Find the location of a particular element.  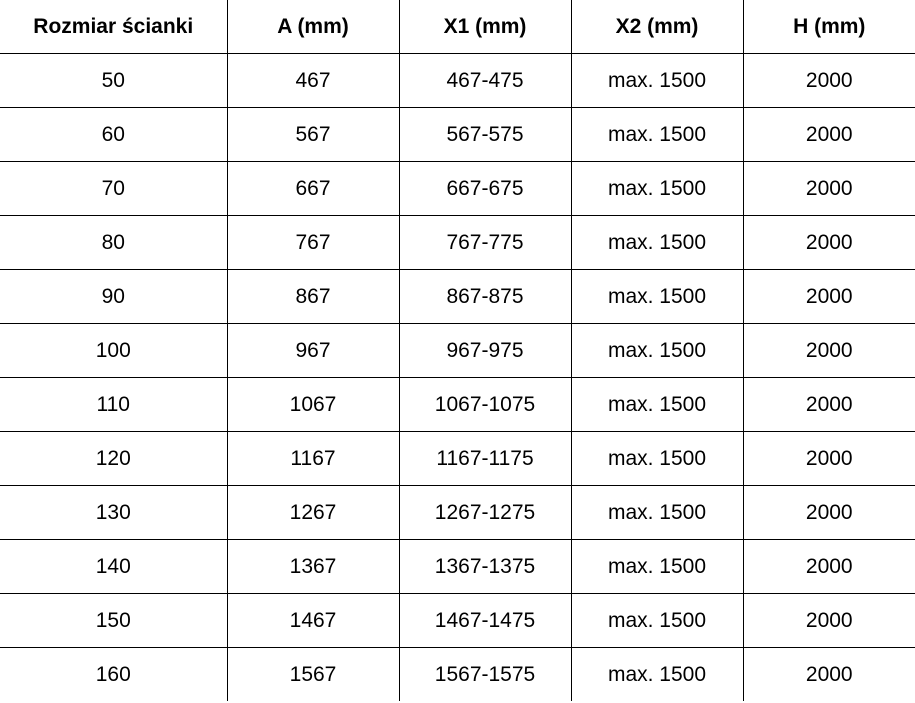

cell-x1: 1267-1275 is located at coordinates (485, 512).